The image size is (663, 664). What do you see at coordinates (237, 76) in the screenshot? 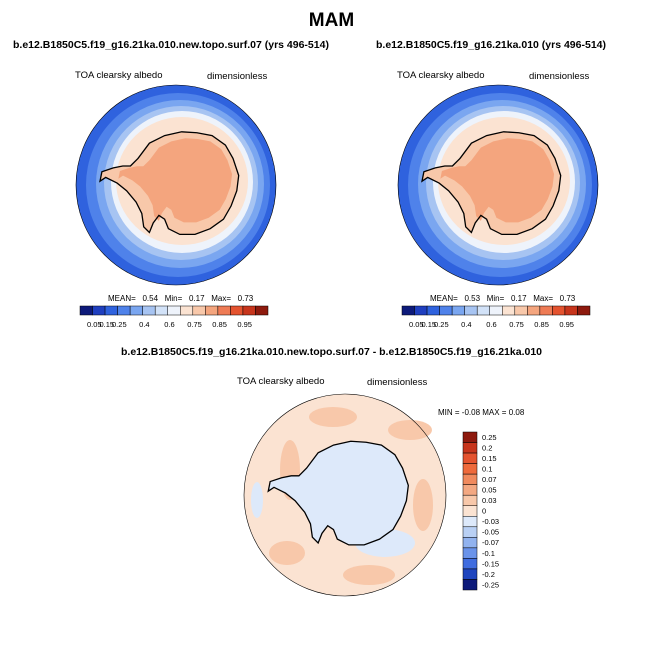
I see `panel-1-units: dimensionless` at bounding box center [237, 76].